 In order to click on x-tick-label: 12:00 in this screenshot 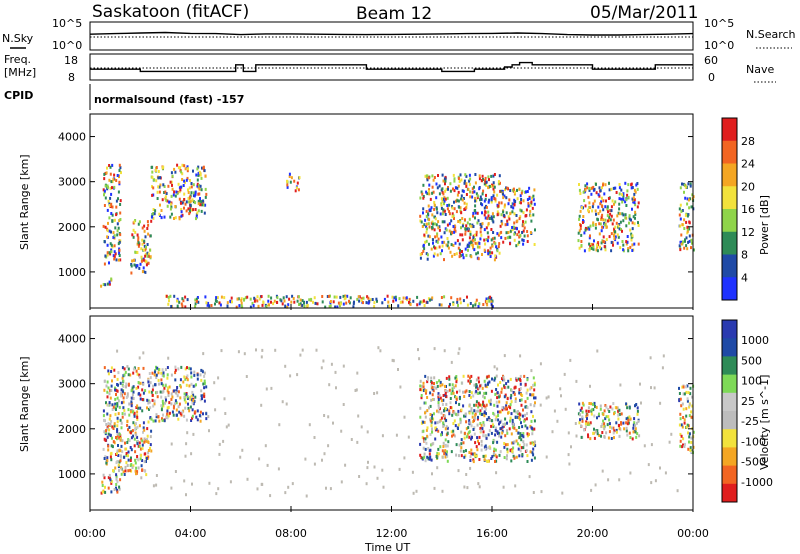, I will do `click(392, 533)`.